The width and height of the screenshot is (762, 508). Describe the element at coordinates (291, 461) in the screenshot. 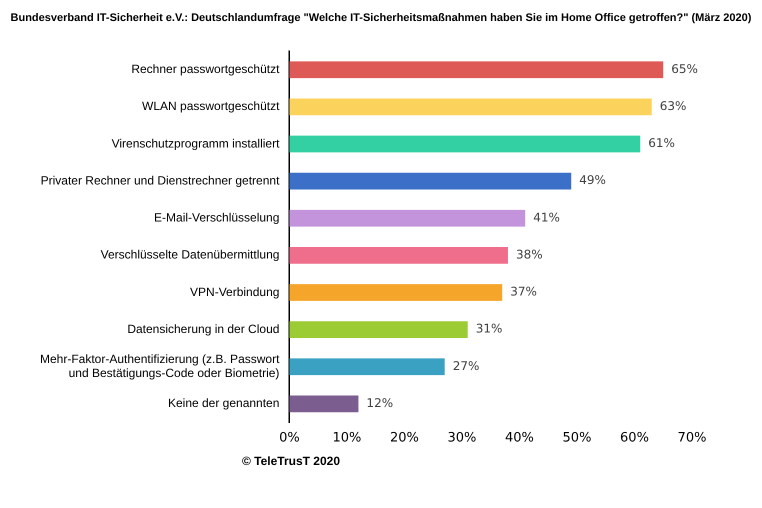

I see `text: © TeleTrusT 2020` at that location.